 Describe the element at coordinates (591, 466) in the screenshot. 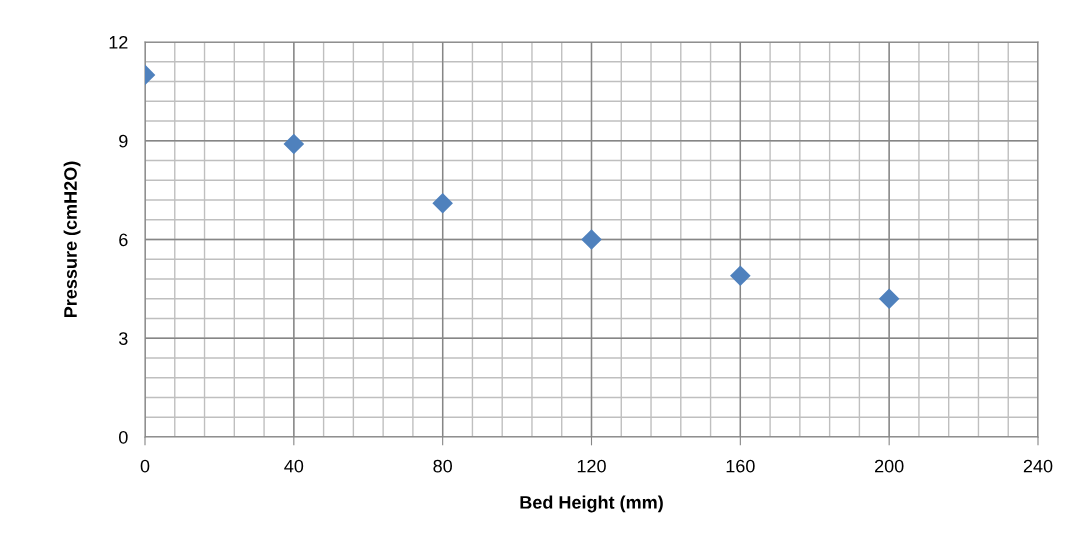

I see `x-tick-label: 120` at that location.